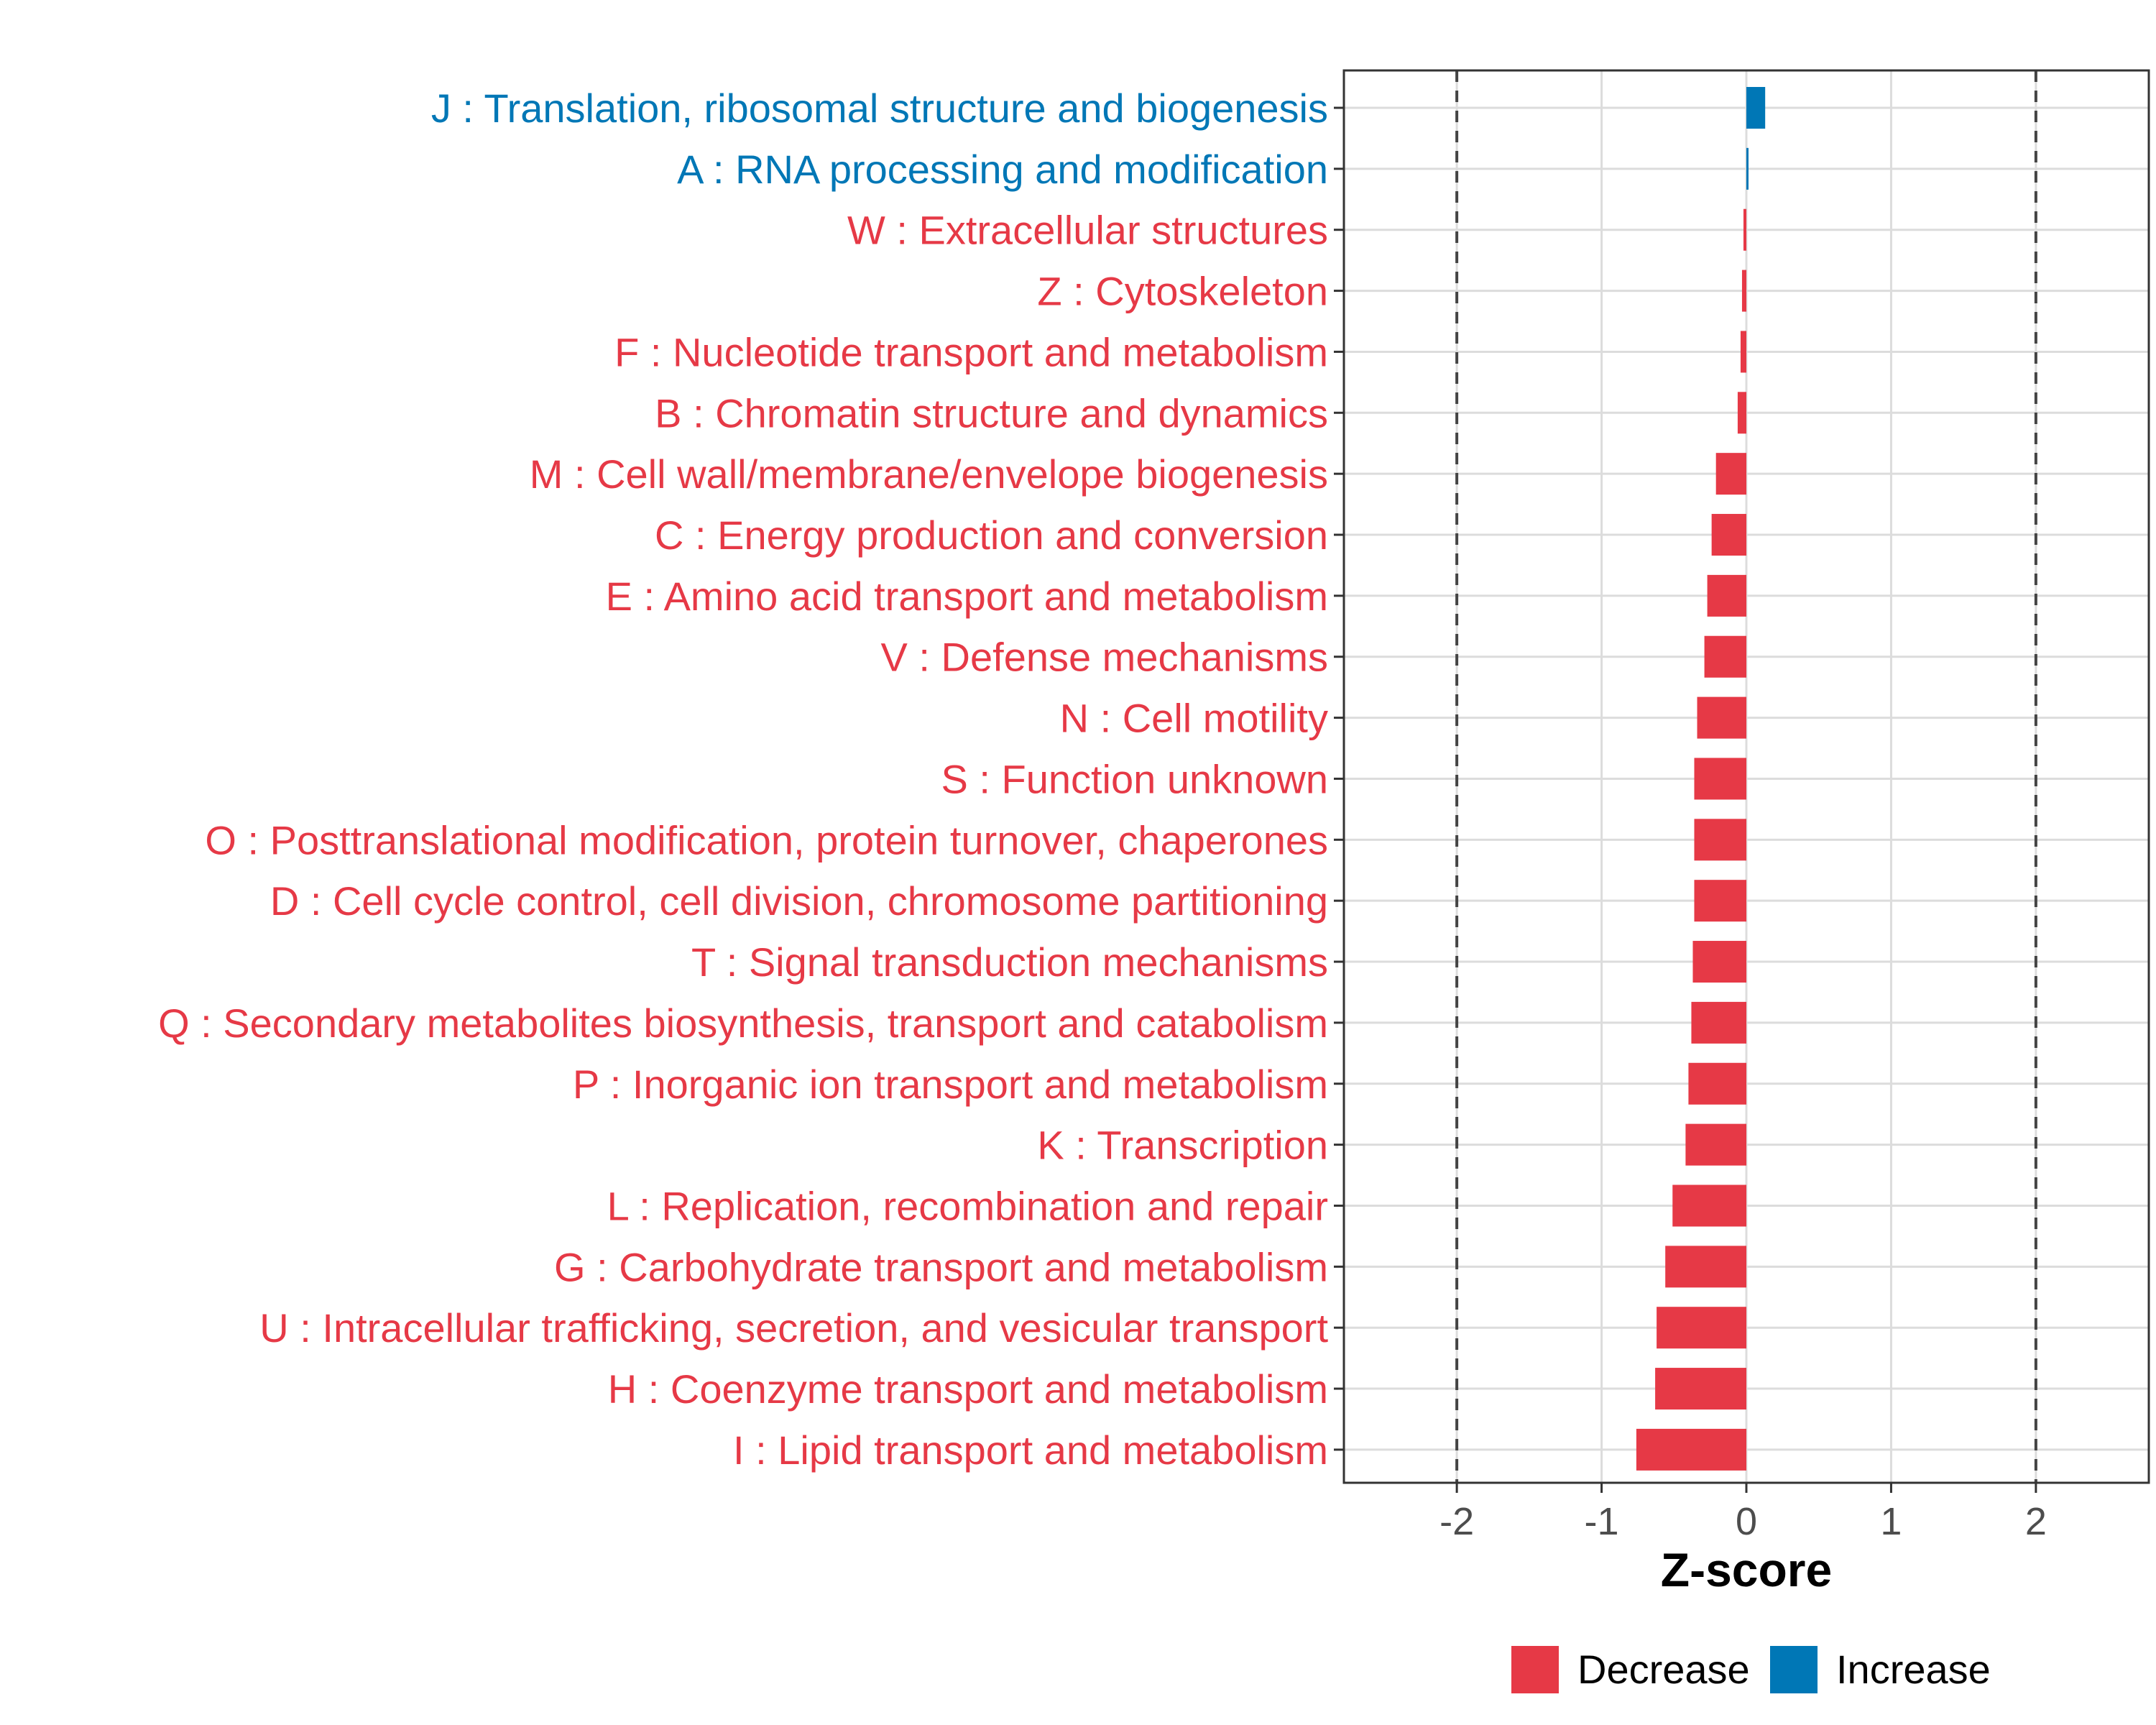  What do you see at coordinates (991, 535) in the screenshot?
I see `y-category-label: C : Energy production and conversion` at bounding box center [991, 535].